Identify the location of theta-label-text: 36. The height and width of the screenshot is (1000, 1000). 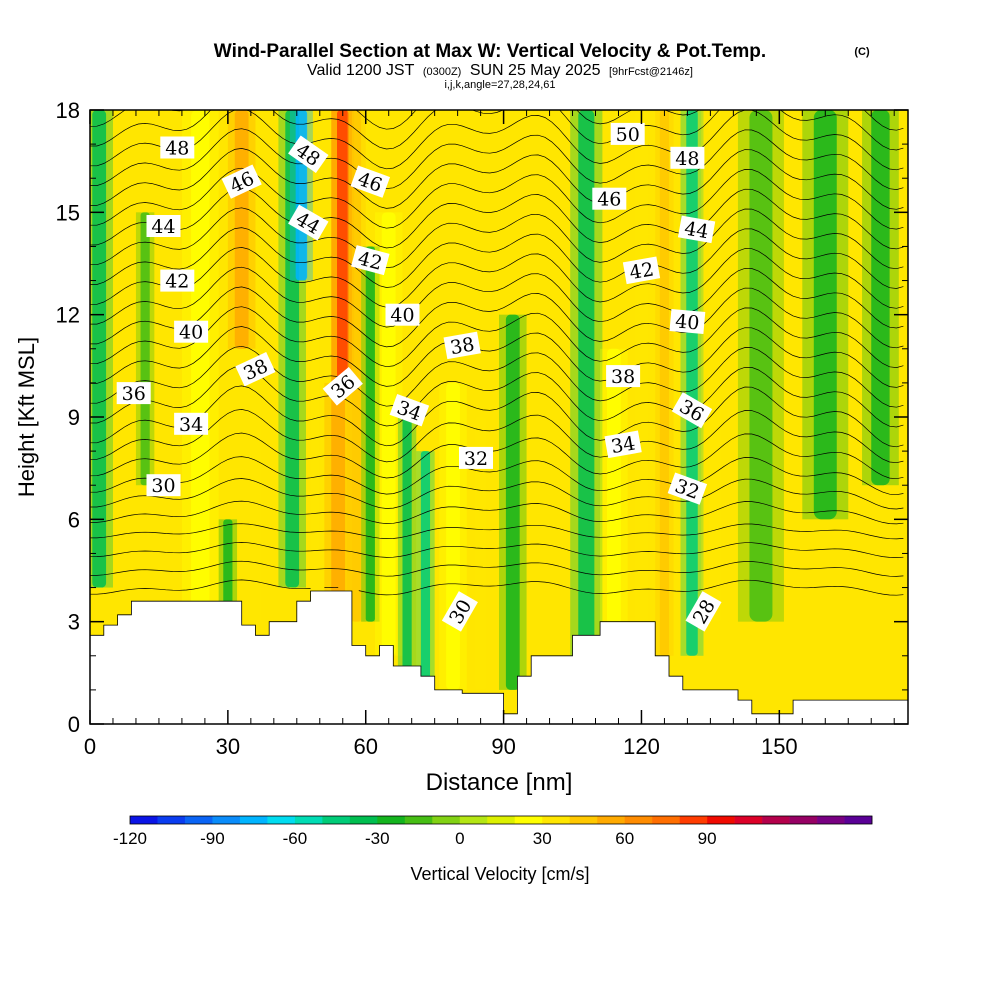
(134, 394).